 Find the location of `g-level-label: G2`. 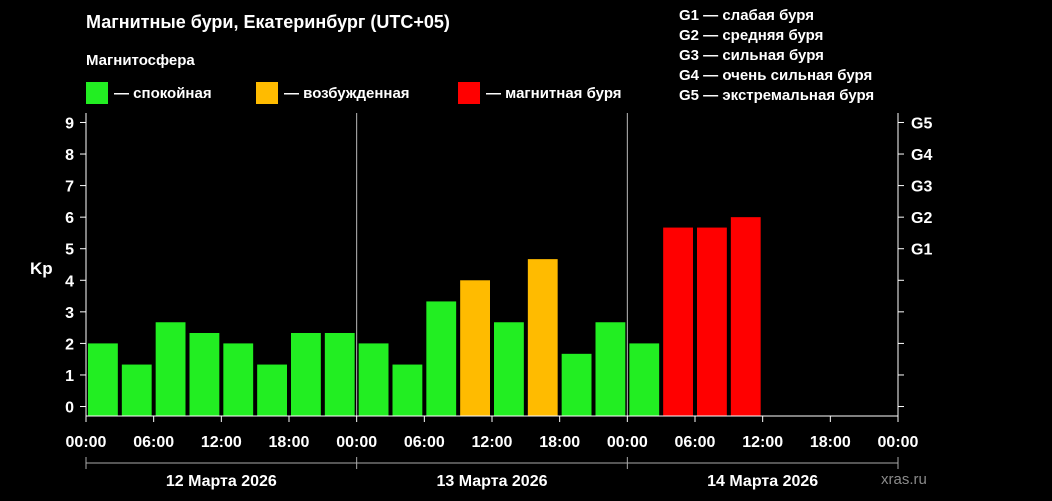

g-level-label: G2 is located at coordinates (921, 218).